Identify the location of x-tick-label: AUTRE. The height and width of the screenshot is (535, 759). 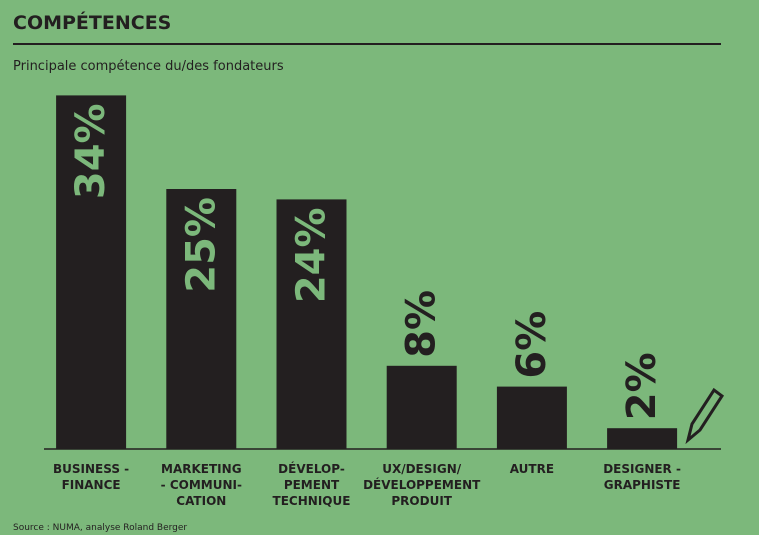
(532, 469).